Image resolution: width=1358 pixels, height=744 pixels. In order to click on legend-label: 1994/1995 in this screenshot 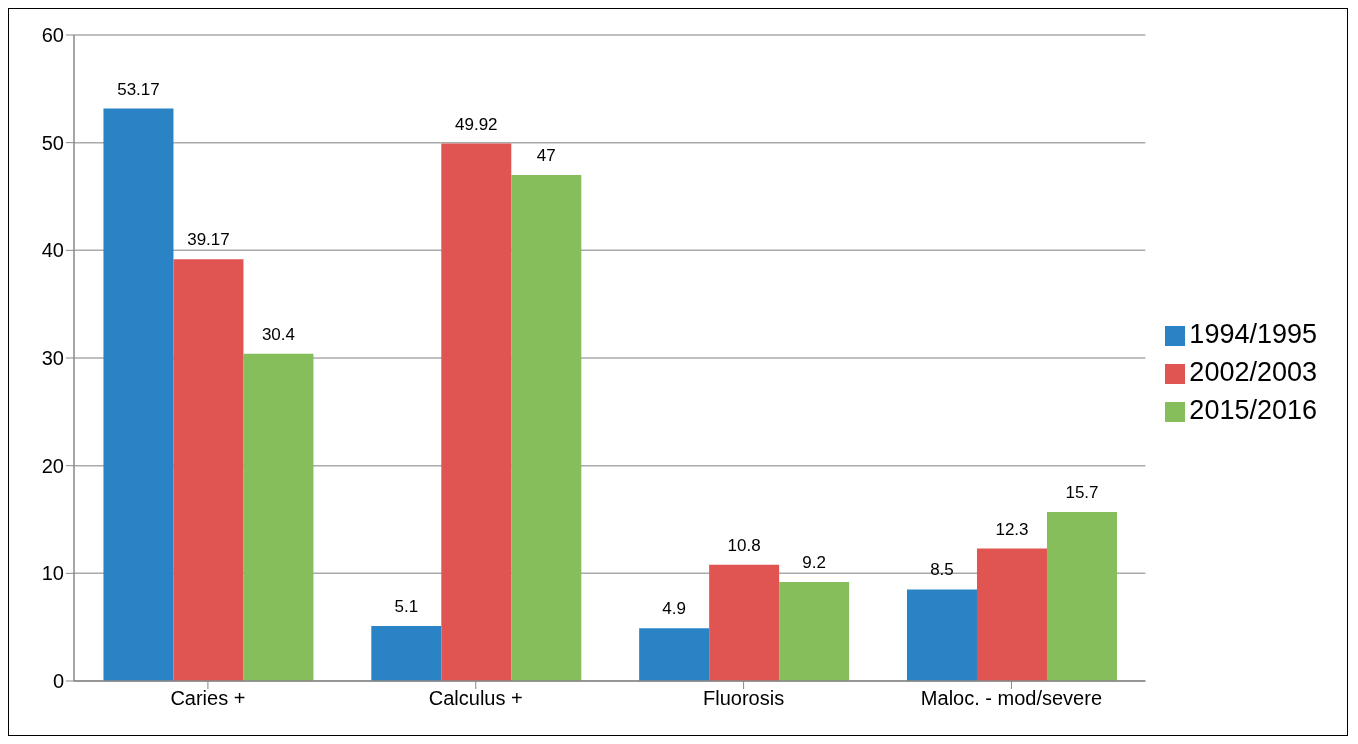, I will do `click(1253, 334)`.